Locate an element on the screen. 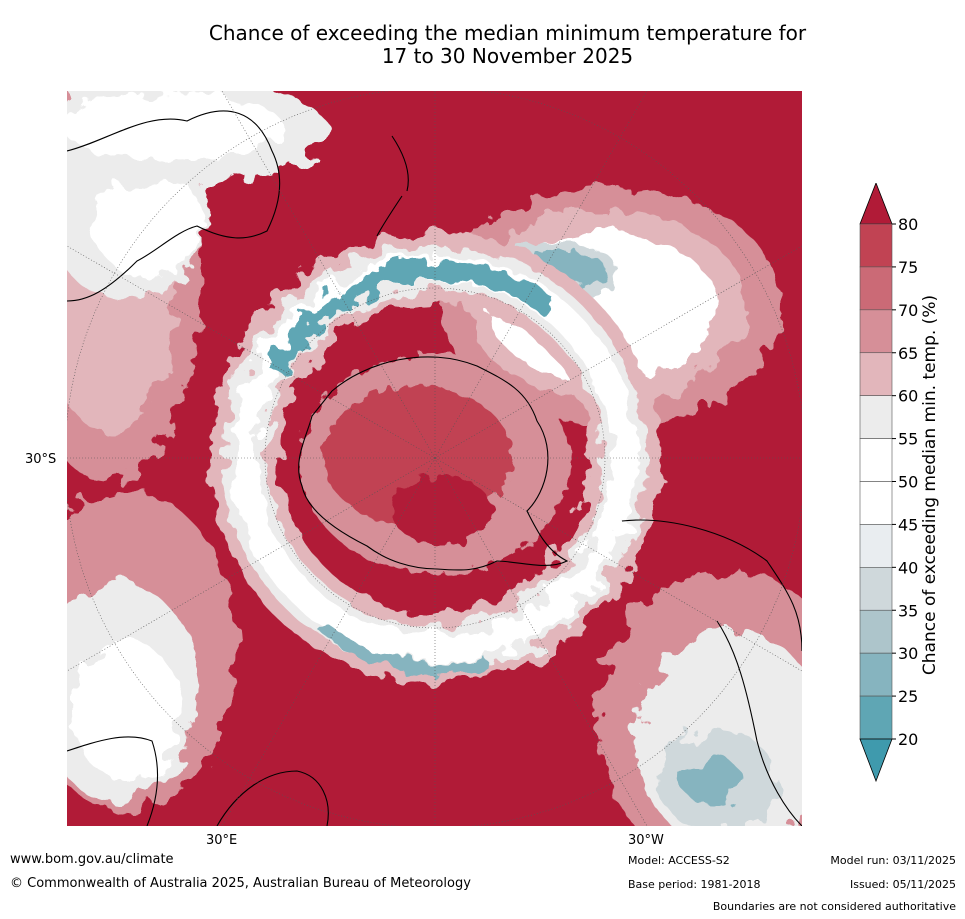  coast-africa is located at coordinates (112, 781).